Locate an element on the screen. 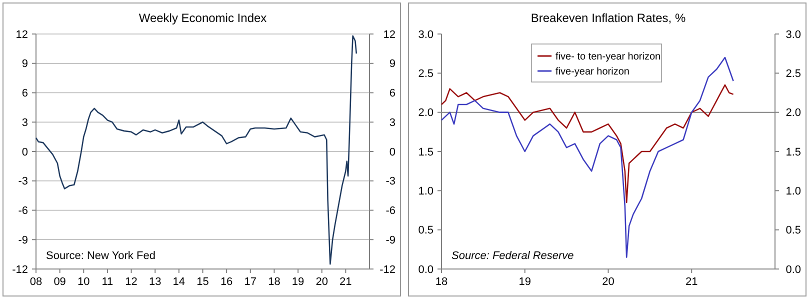 Image resolution: width=811 pixels, height=299 pixels. x-tick-label: 17 is located at coordinates (250, 282).